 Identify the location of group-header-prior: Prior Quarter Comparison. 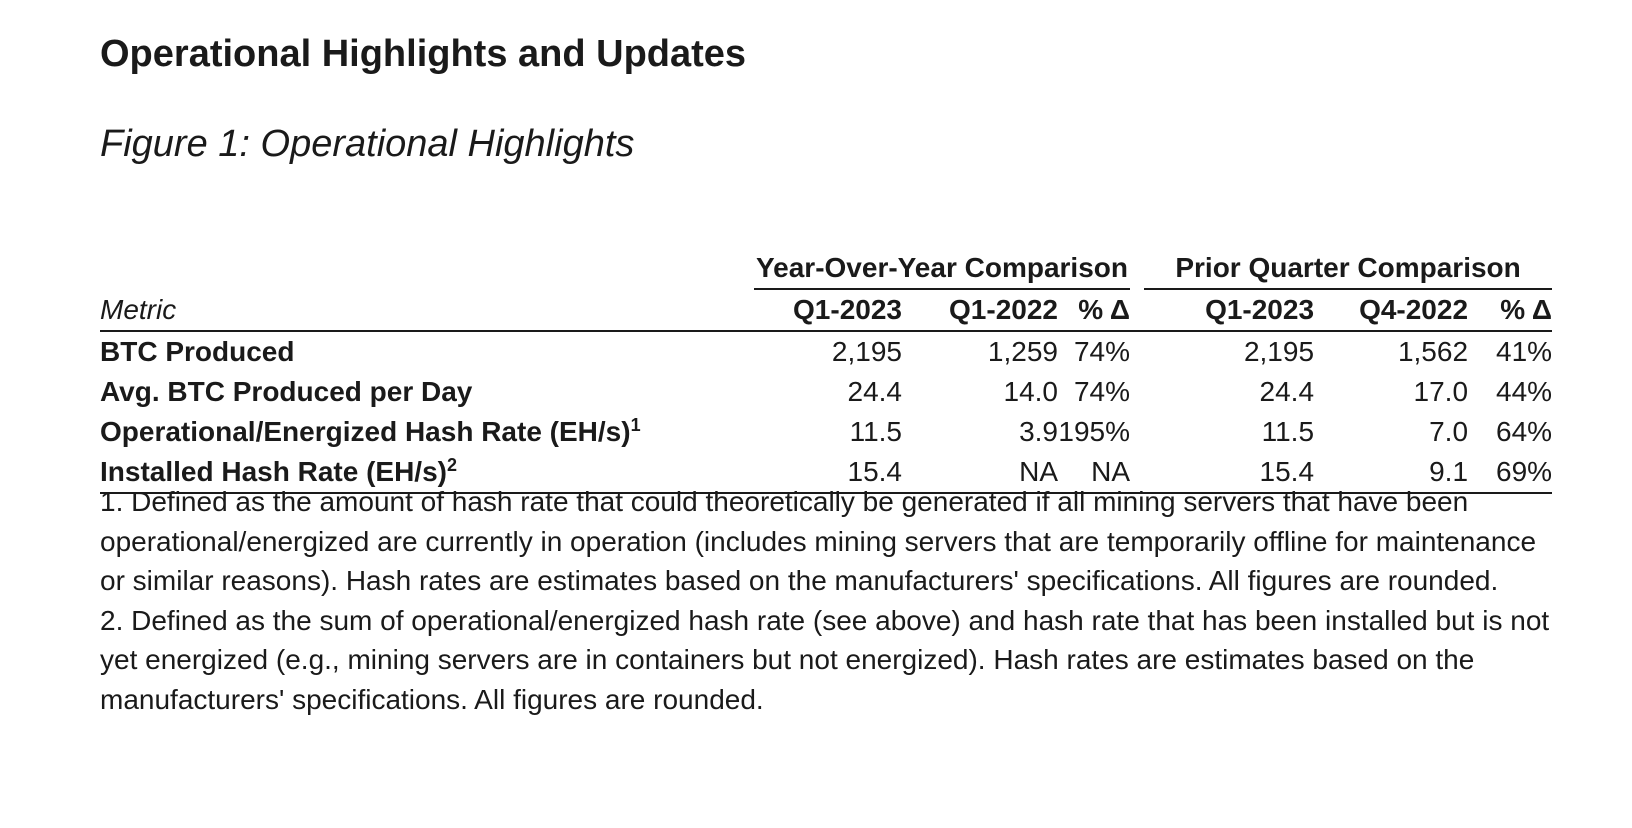
(1348, 270).